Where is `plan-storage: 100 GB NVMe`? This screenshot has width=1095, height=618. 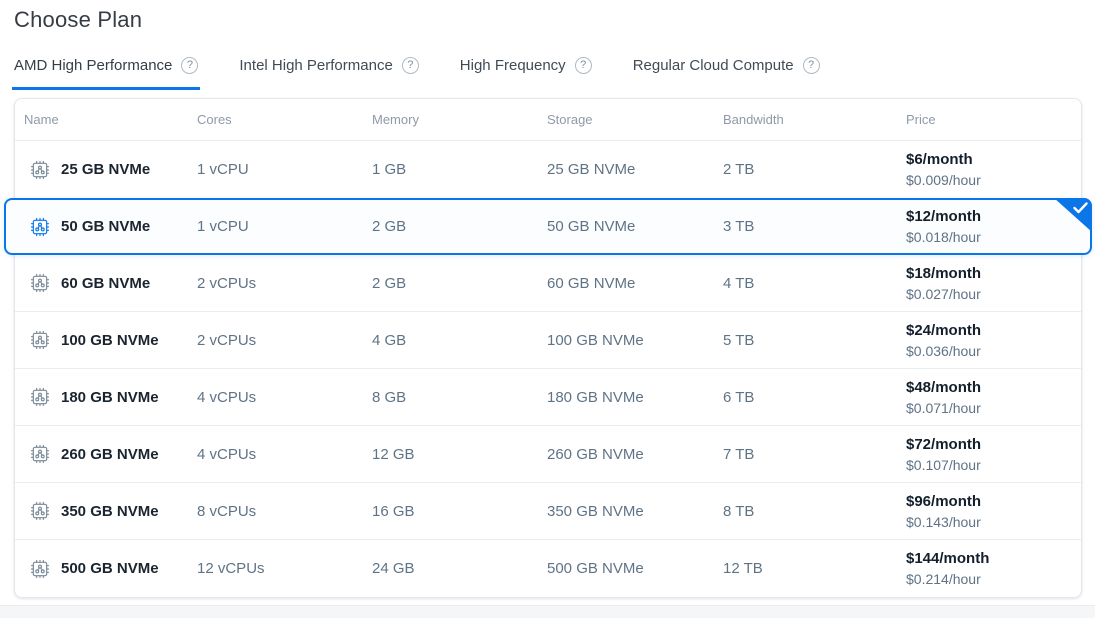
plan-storage: 100 GB NVMe is located at coordinates (595, 340).